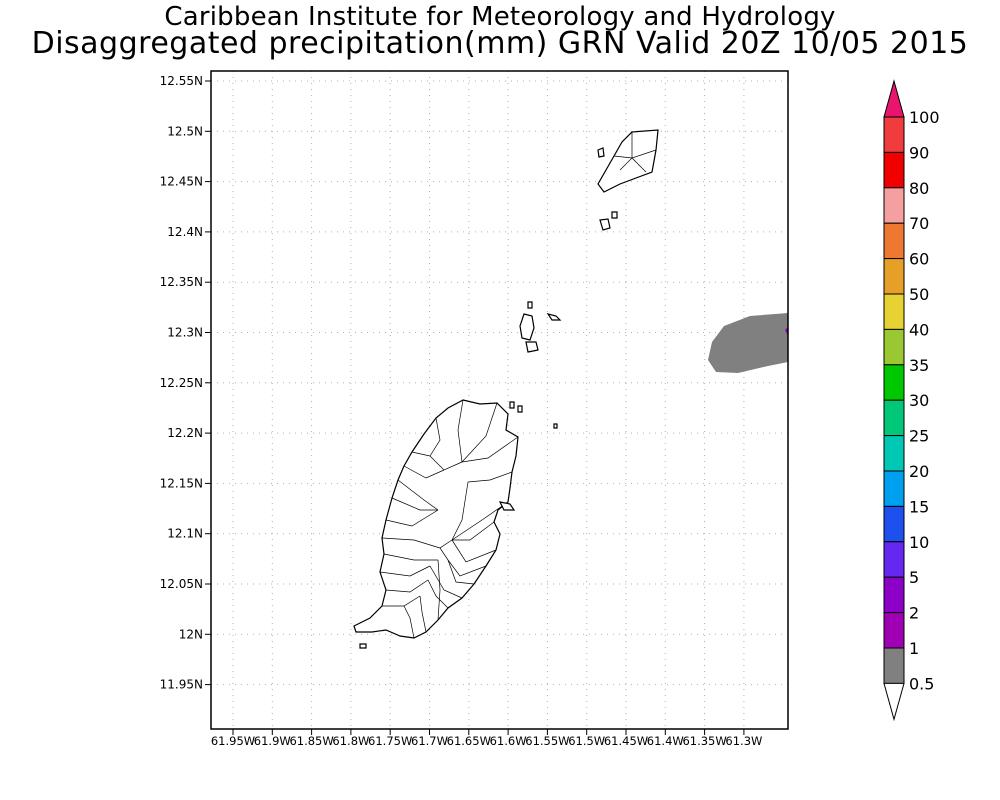  What do you see at coordinates (914, 648) in the screenshot?
I see `colorbar-label: 1` at bounding box center [914, 648].